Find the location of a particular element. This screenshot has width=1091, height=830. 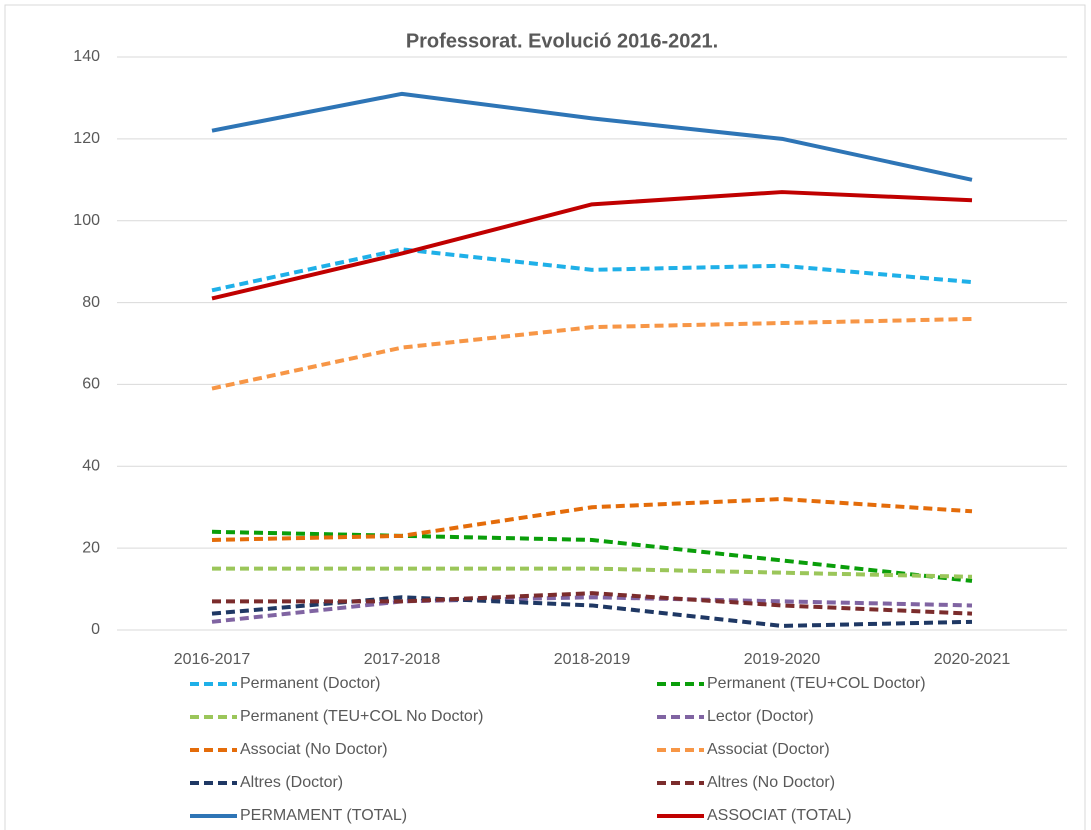

legend-label: Altres (Doctor) is located at coordinates (291, 782).